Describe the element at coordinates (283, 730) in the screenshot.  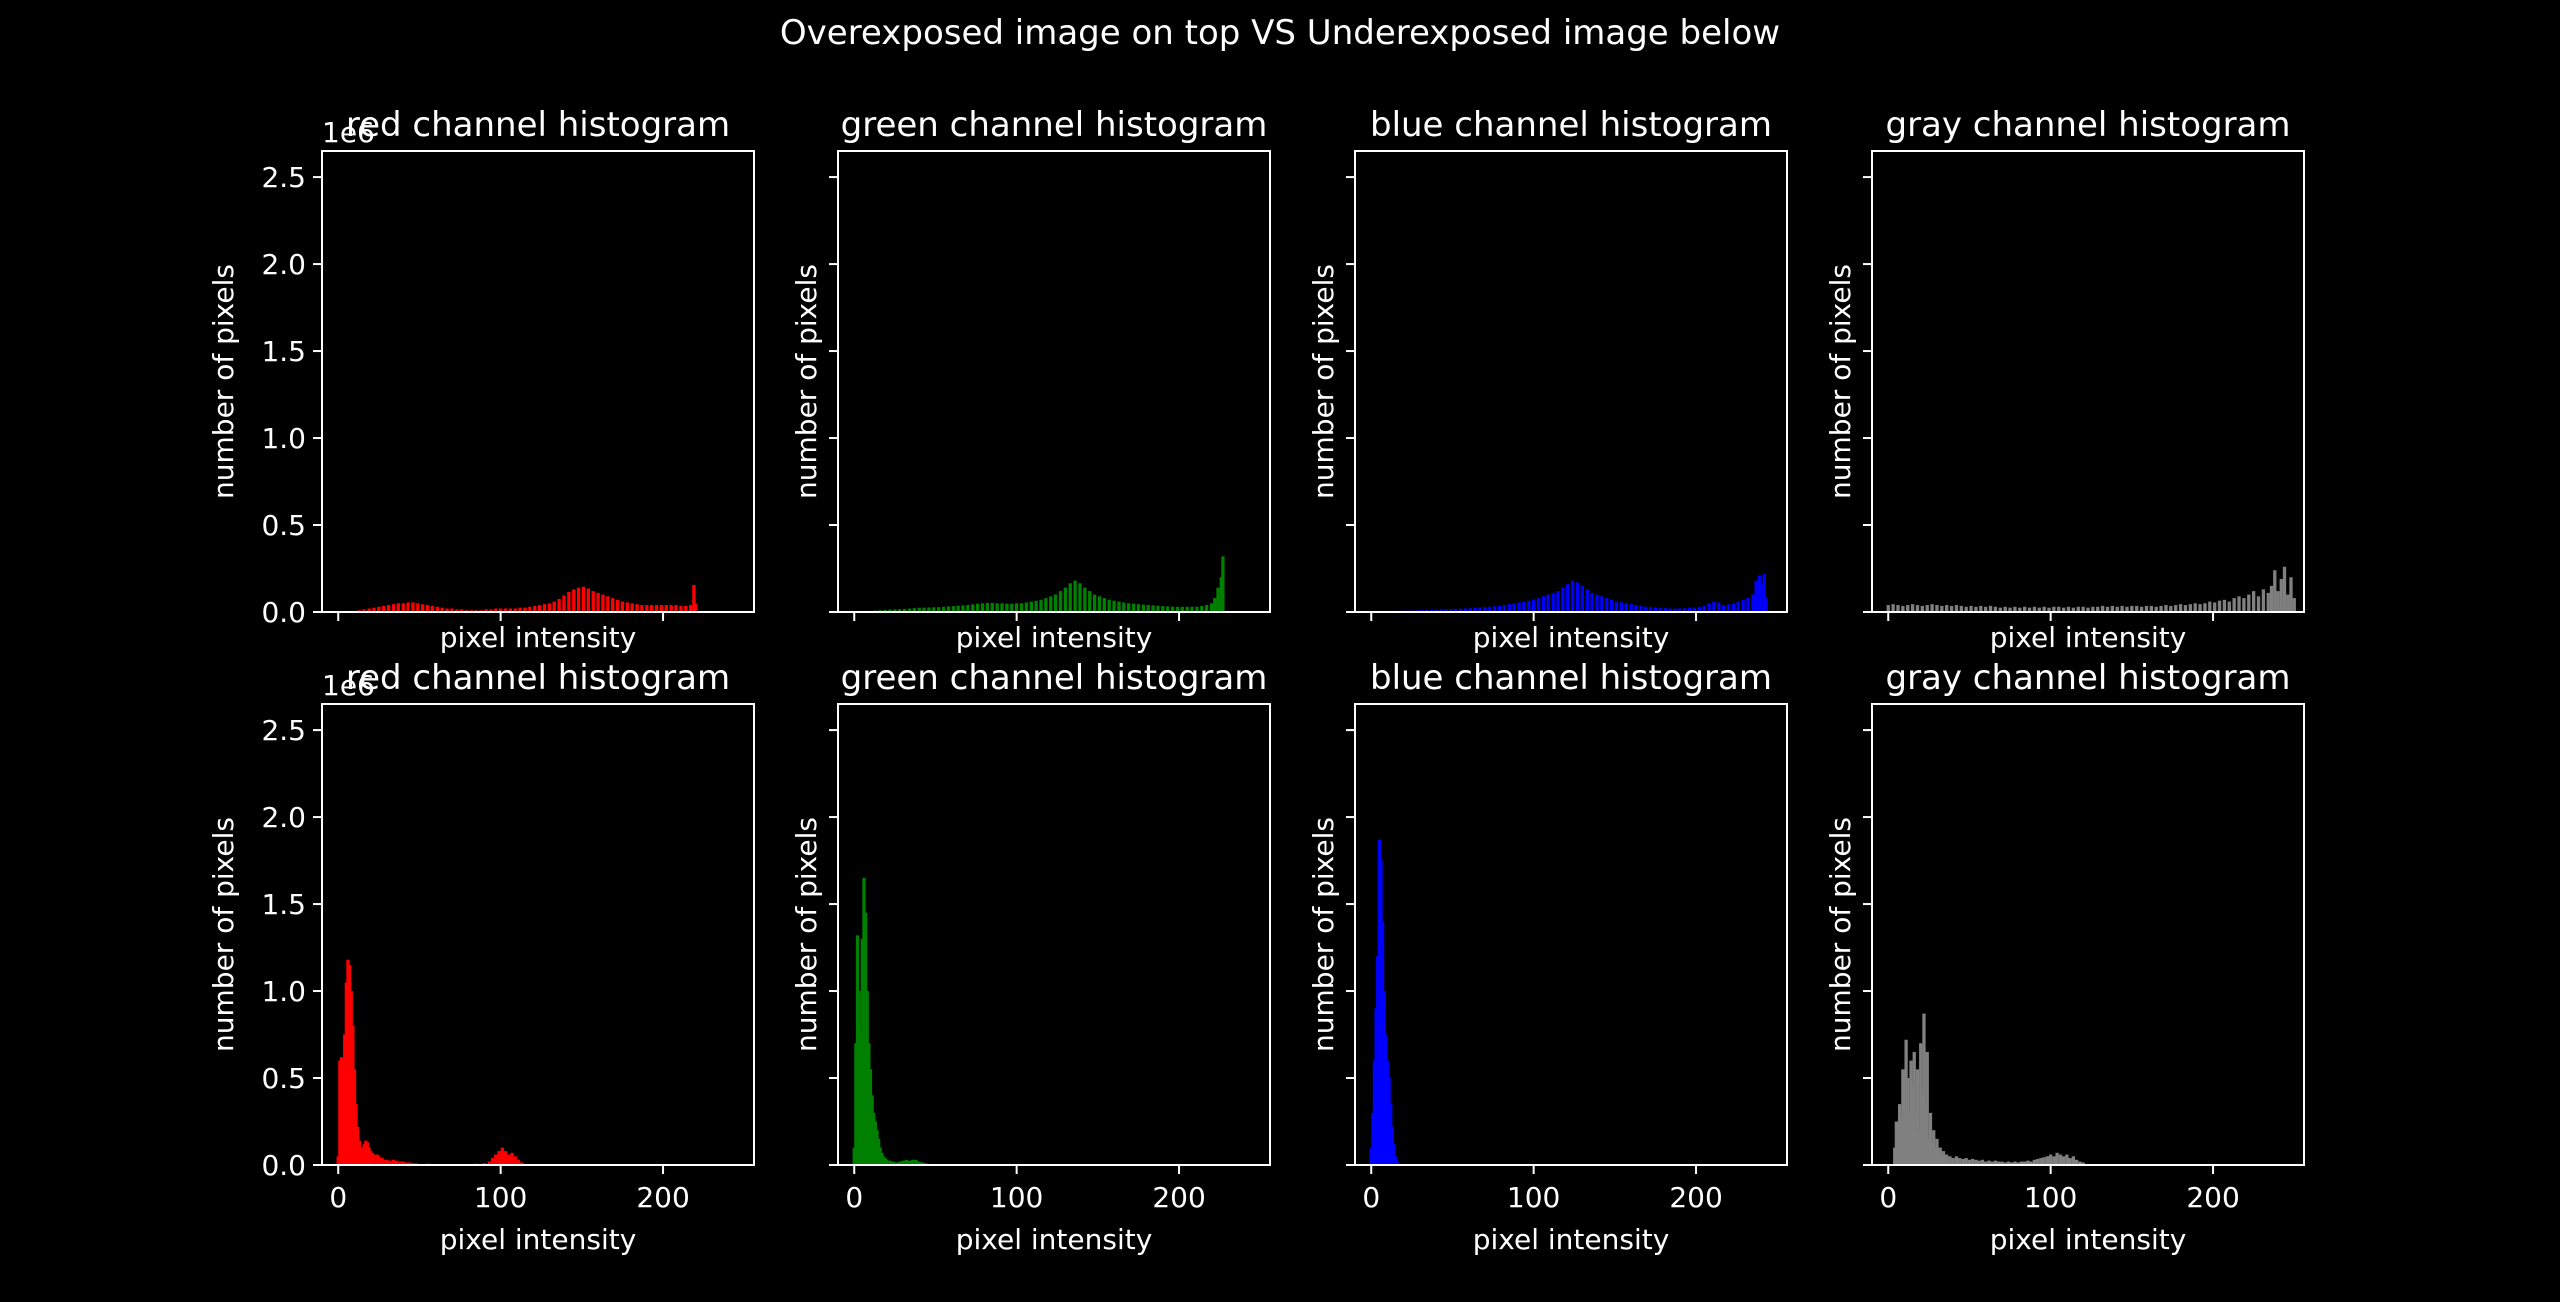
I see `y-tick-label: 2.5` at that location.